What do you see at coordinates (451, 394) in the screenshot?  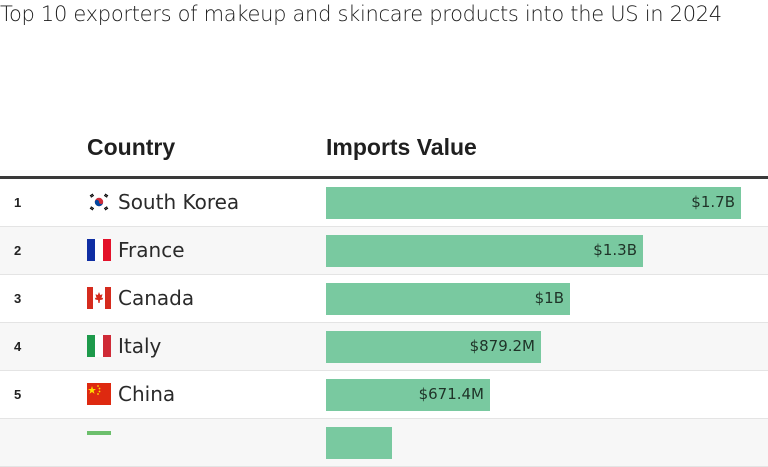 I see `bar-value-label: $671.4M` at bounding box center [451, 394].